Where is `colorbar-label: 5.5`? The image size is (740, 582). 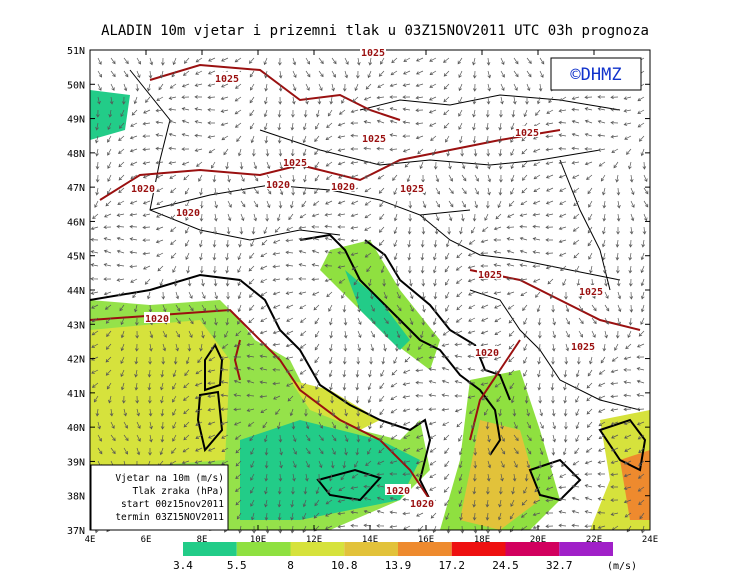
colorbar-label: 5.5 is located at coordinates (237, 565).